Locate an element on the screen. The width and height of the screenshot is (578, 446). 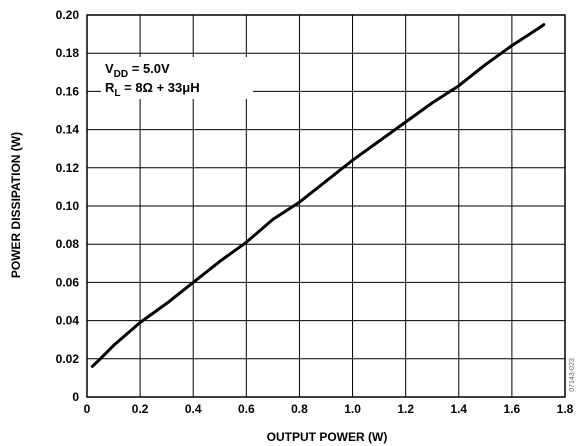
y-tick-label: 0.14 is located at coordinates (68, 130).